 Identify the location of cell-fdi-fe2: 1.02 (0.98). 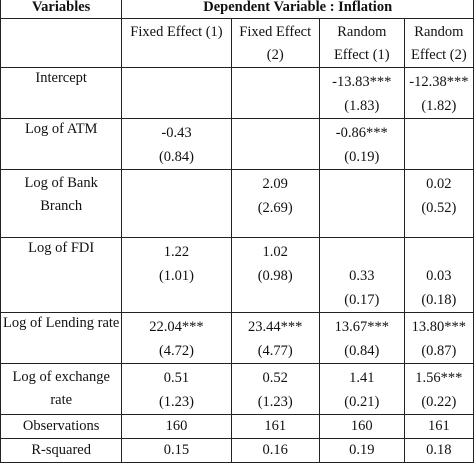
(275, 275).